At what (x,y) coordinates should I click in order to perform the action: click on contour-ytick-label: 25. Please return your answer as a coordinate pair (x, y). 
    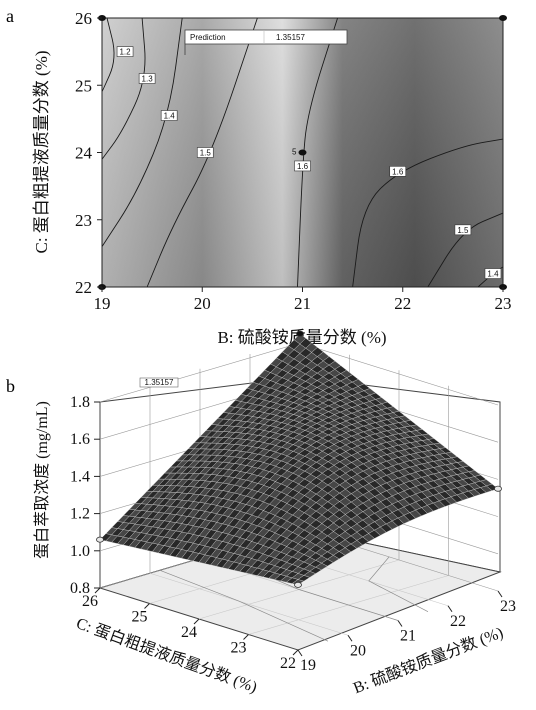
    Looking at the image, I should click on (83, 85).